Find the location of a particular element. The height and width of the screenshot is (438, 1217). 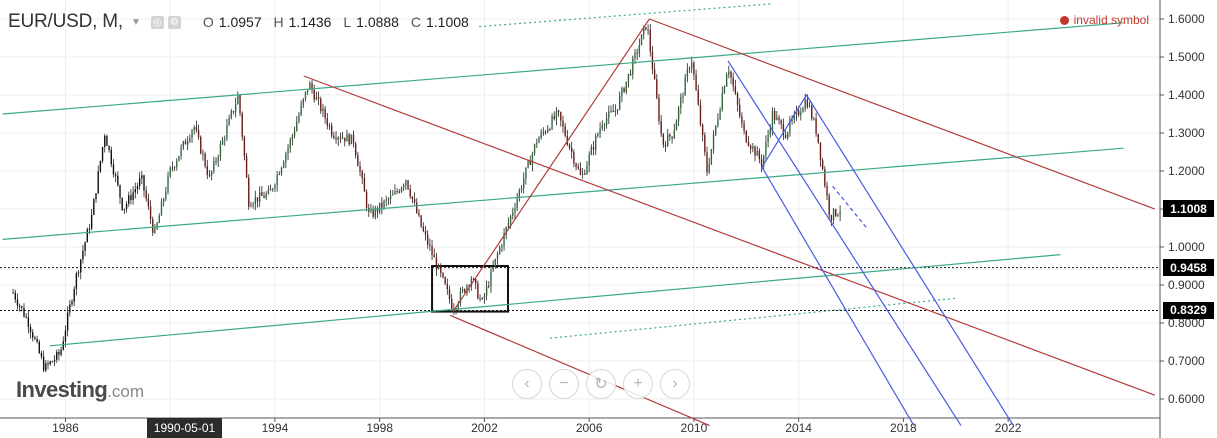

status-text: invalid symbol is located at coordinates (1111, 20).